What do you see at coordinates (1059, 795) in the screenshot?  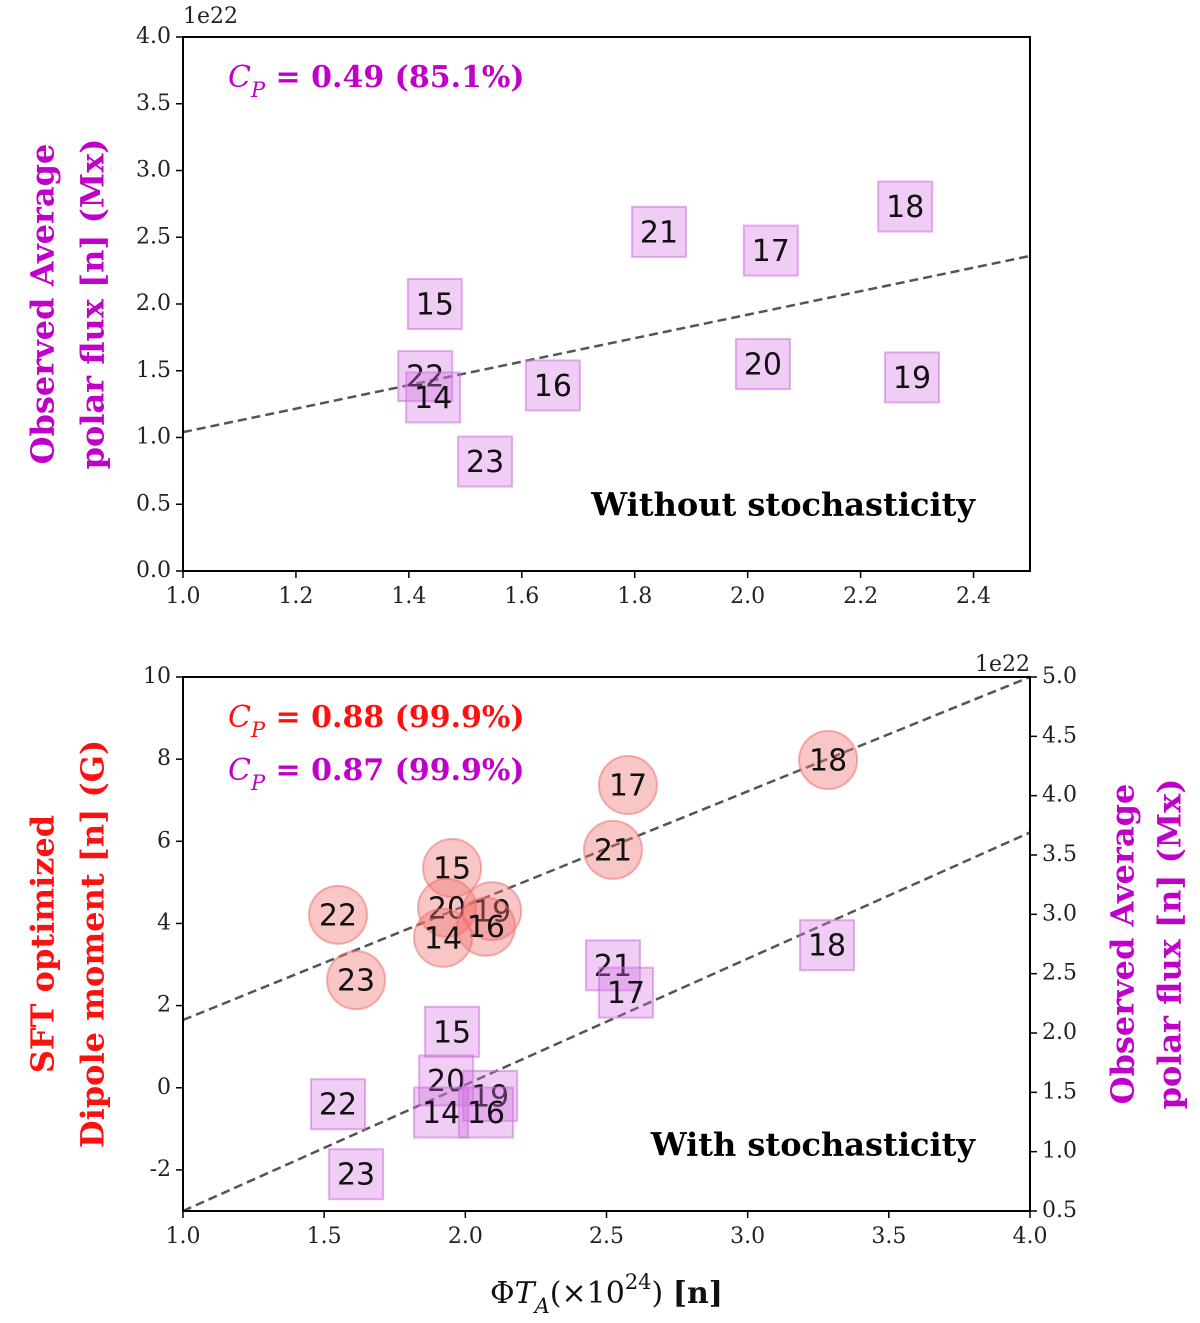 I see `y2-tick-label: 4.0` at bounding box center [1059, 795].